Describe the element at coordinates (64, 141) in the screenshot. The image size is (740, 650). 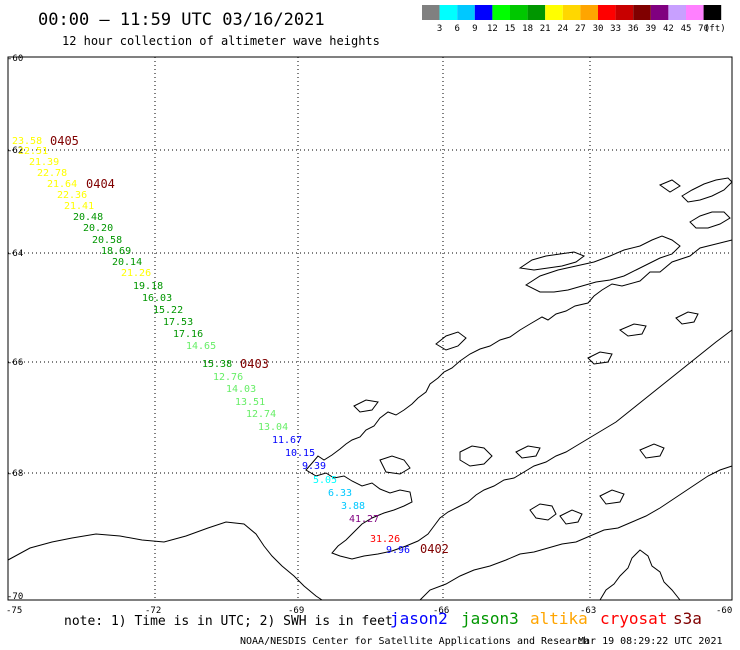
I see `pass-label: 0405` at that location.